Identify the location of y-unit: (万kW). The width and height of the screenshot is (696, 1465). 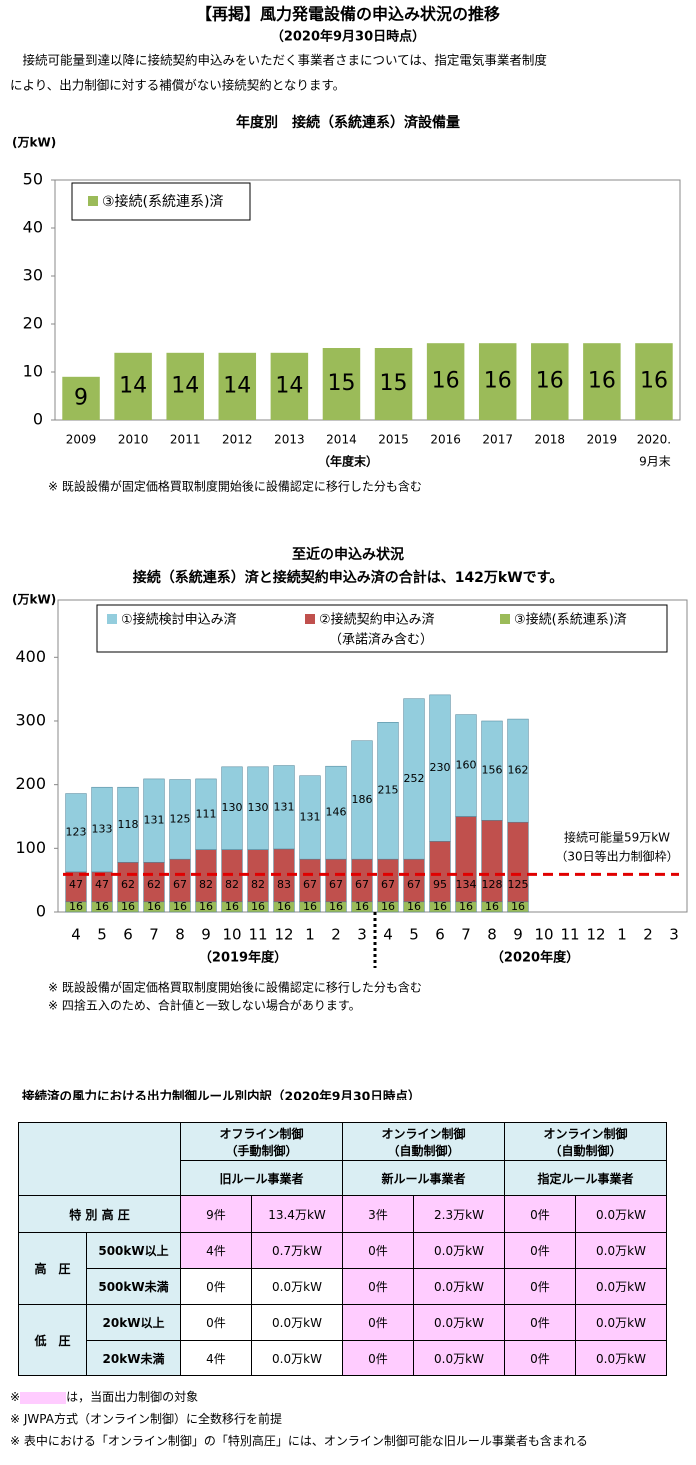
(34, 600).